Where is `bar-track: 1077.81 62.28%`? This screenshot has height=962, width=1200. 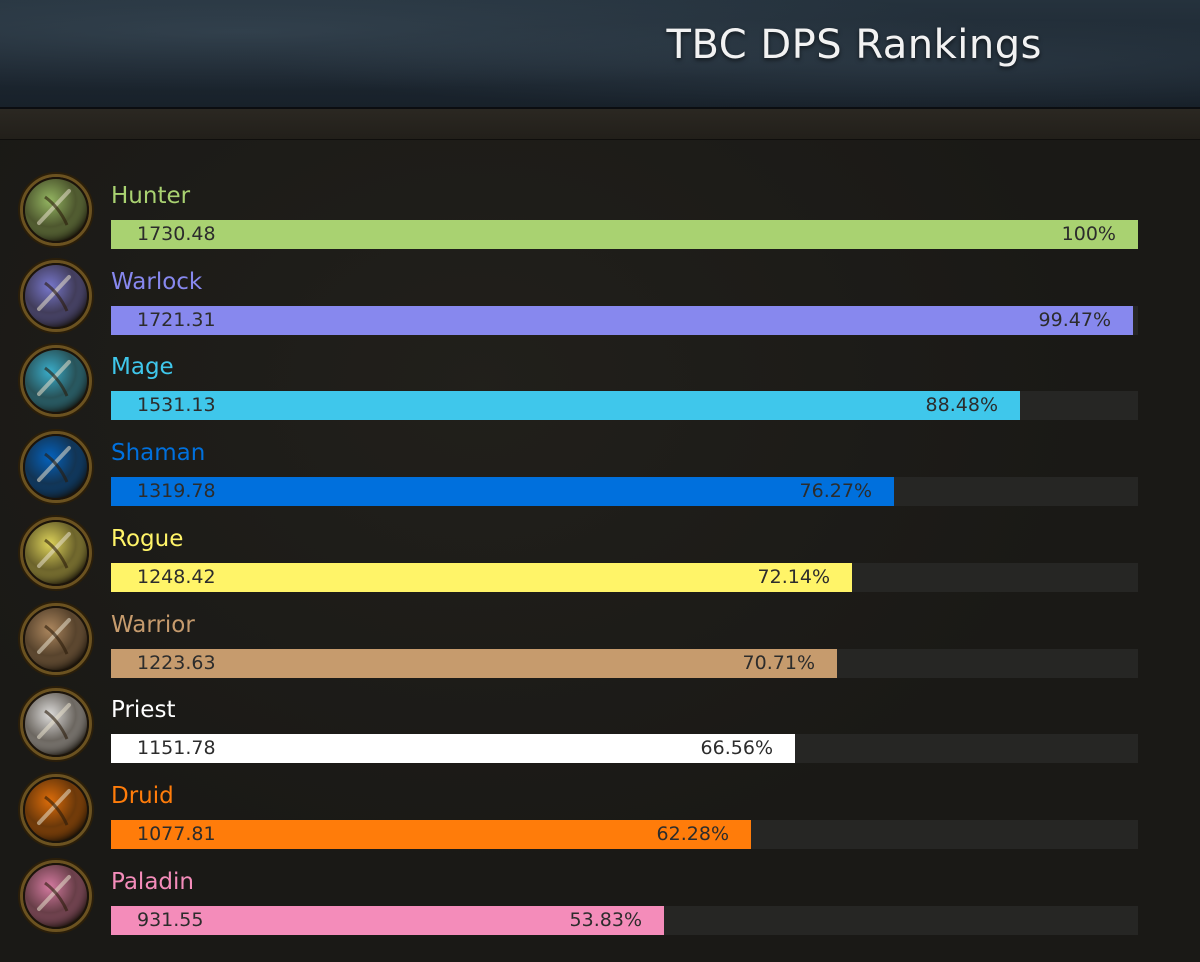 bar-track: 1077.81 62.28% is located at coordinates (624, 834).